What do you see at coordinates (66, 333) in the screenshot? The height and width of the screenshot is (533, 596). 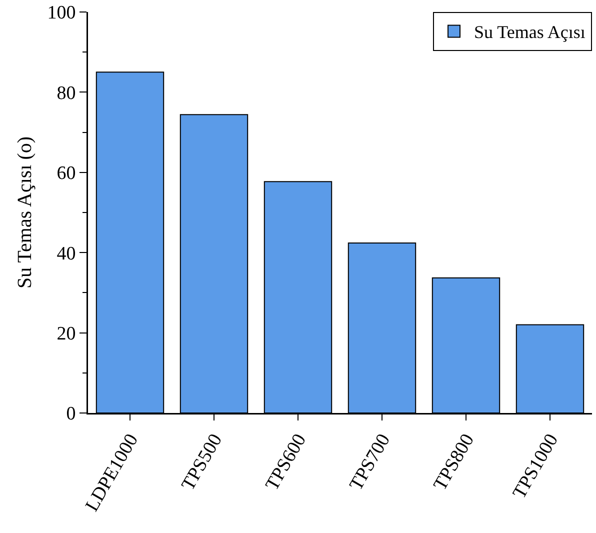 I see `y-tick-label: 20` at bounding box center [66, 333].